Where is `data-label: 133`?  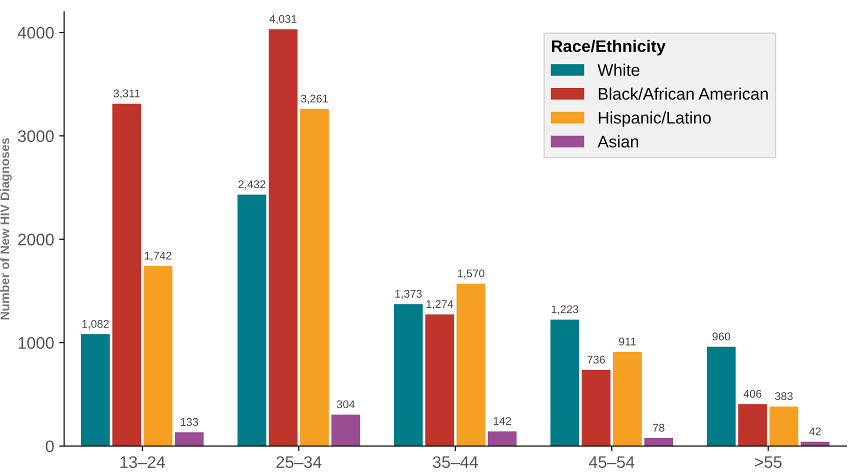 data-label: 133 is located at coordinates (189, 422).